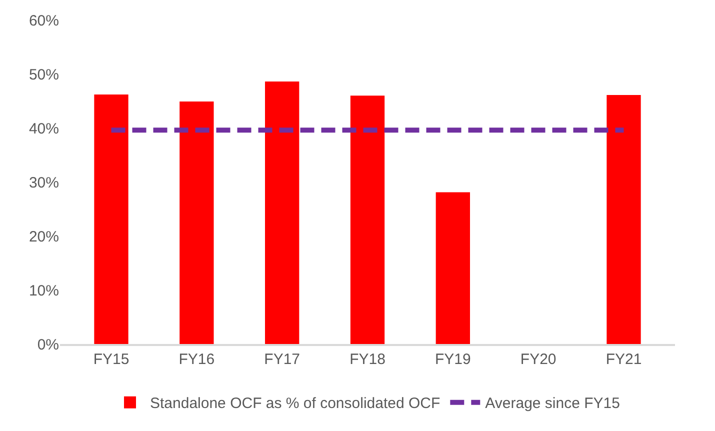 The image size is (715, 431). What do you see at coordinates (43, 75) in the screenshot?
I see `y-tick-label: 50%` at bounding box center [43, 75].